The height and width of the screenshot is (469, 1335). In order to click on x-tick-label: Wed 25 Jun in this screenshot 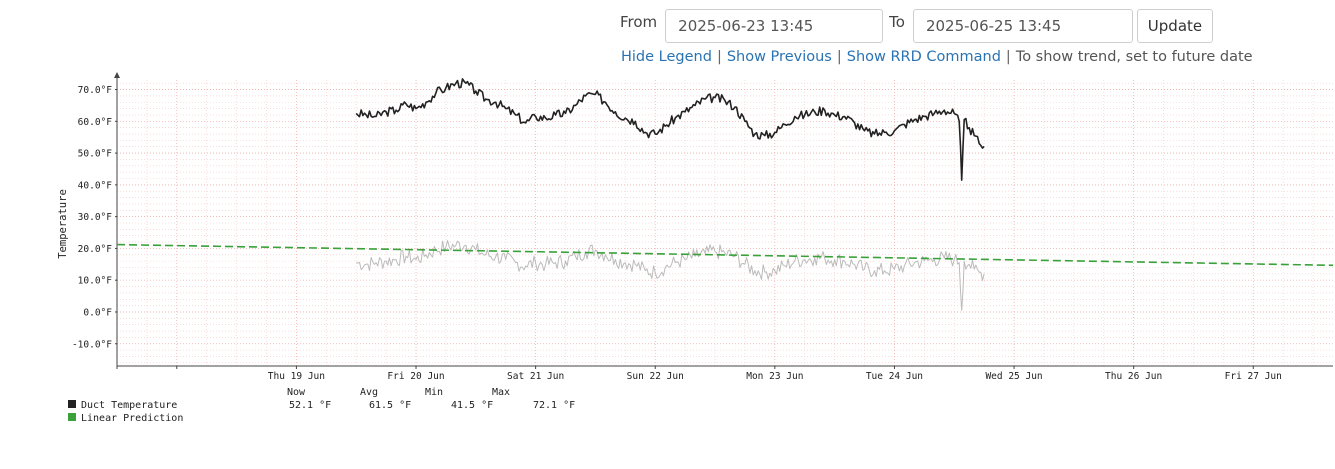, I will do `click(1013, 376)`.